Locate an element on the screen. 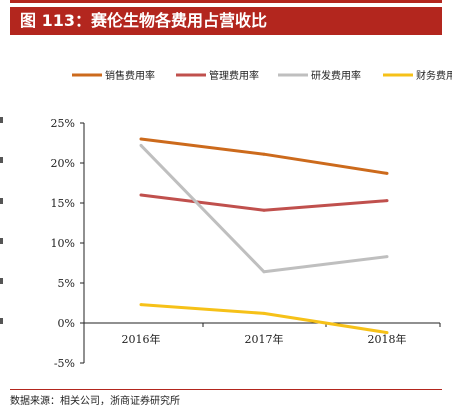  y-tick-label: 10% is located at coordinates (63, 243).